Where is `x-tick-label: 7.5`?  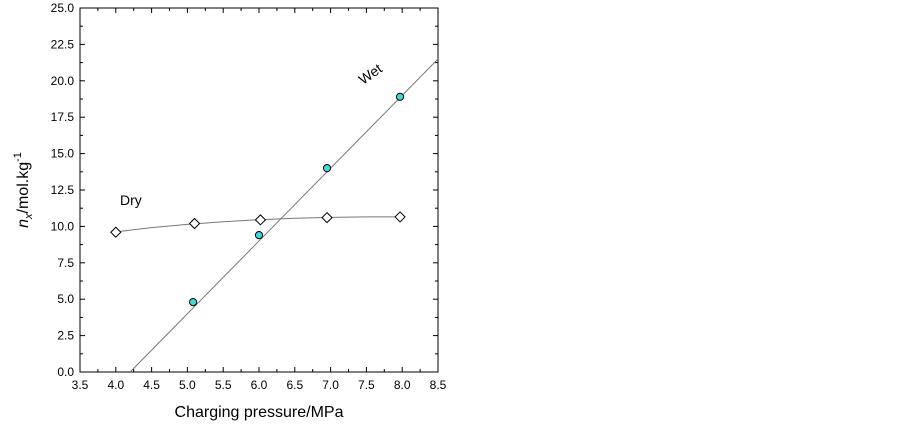 x-tick-label: 7.5 is located at coordinates (366, 385).